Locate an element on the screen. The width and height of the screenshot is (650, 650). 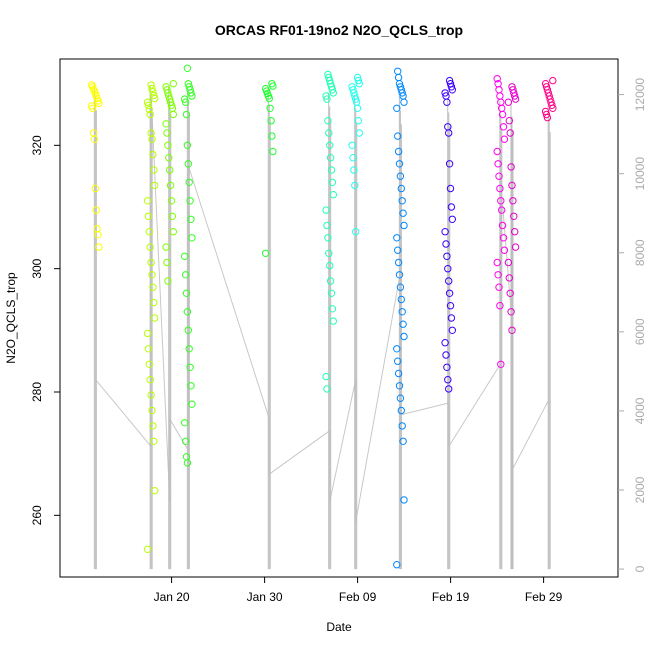
y-tick-label: 300 is located at coordinates (37, 268).